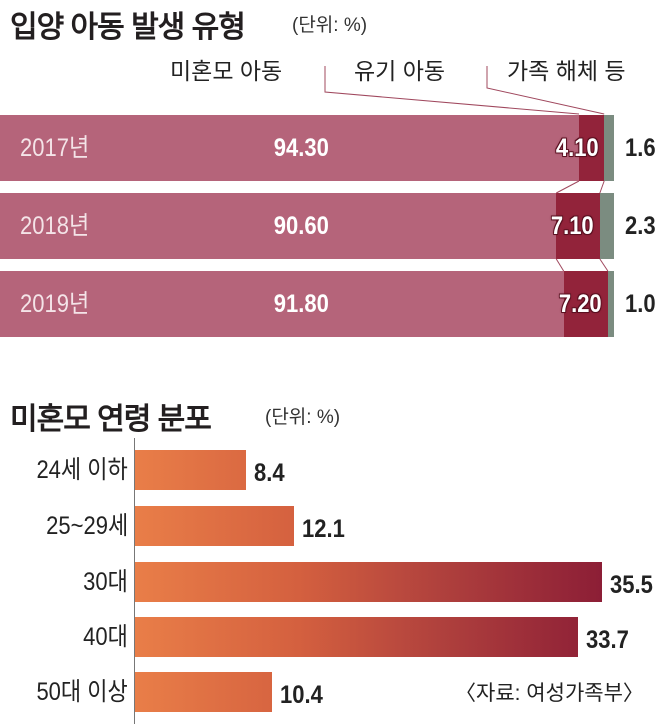 The image size is (660, 724). I want to click on value-label-unwed-mother: 94.30, so click(301, 148).